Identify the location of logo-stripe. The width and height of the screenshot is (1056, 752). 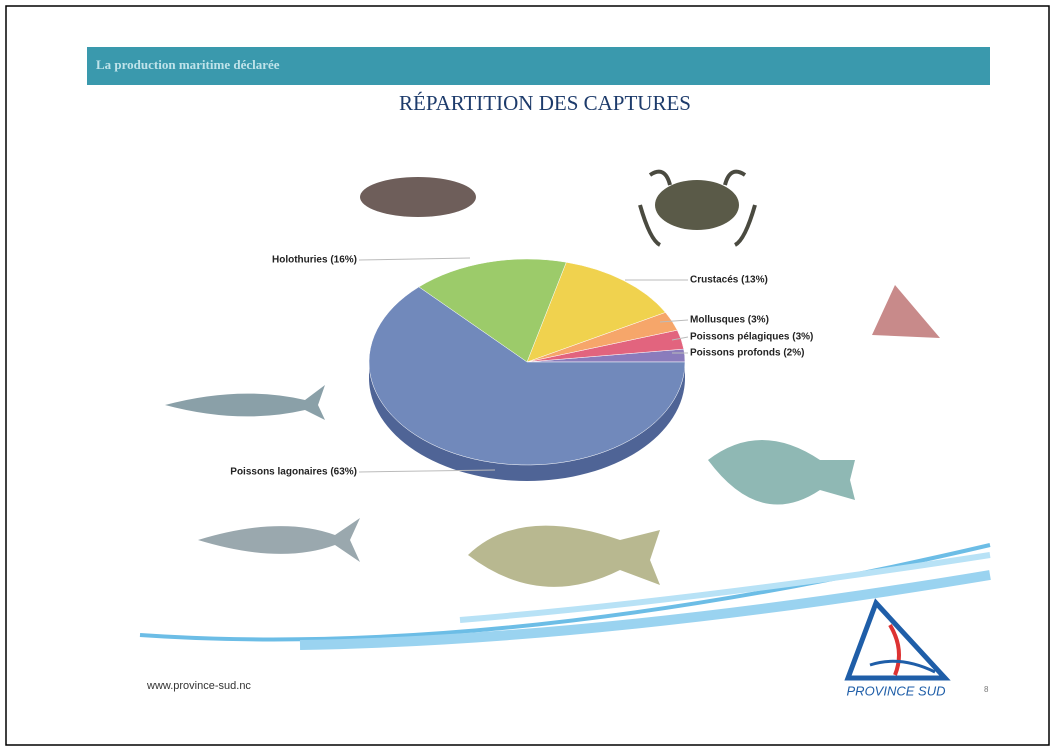
(894, 649).